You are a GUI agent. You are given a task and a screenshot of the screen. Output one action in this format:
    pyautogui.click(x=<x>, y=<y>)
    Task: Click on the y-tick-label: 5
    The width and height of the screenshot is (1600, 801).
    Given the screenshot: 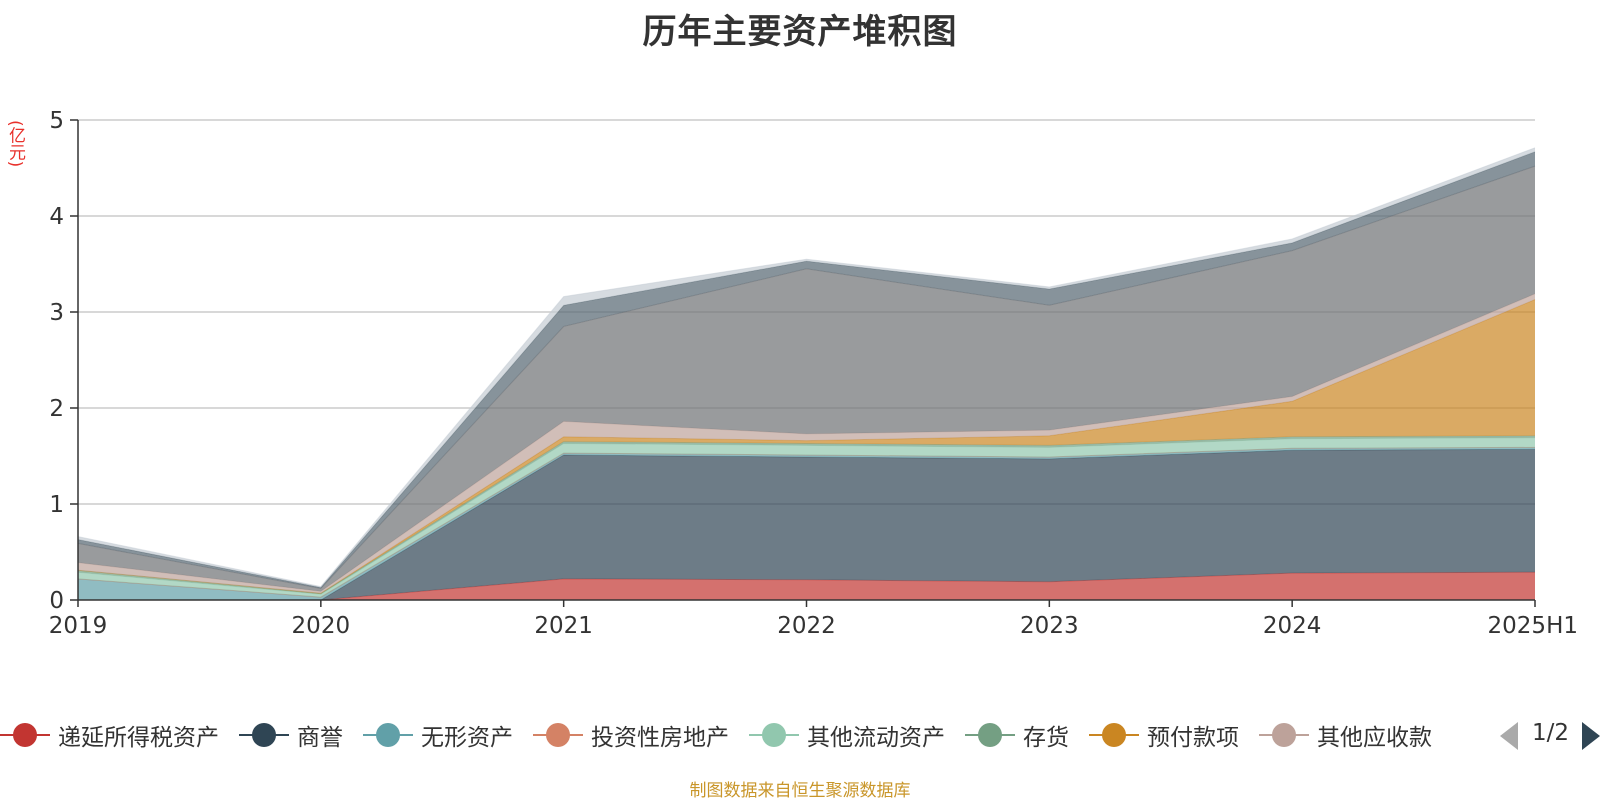 What is the action you would take?
    pyautogui.click(x=56, y=121)
    